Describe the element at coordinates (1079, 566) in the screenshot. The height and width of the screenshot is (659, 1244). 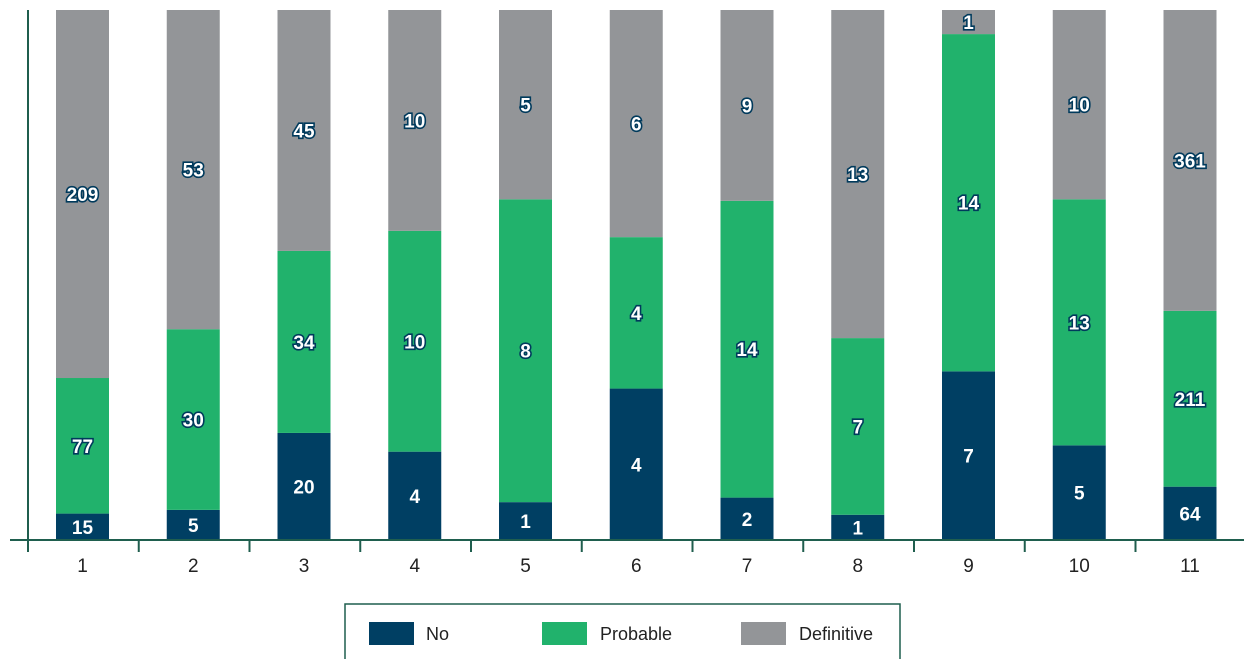
I see `x-tick-label-10: 10` at that location.